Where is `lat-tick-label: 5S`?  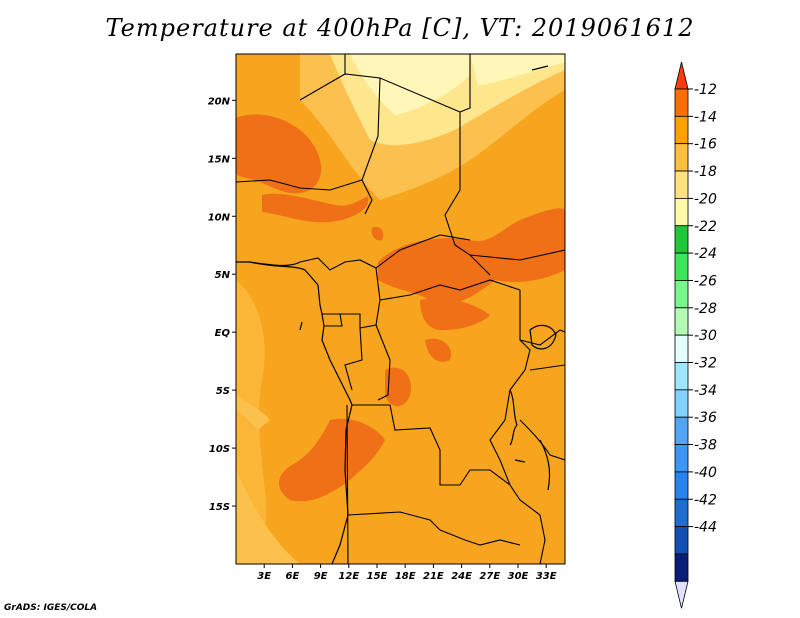
lat-tick-label: 5S is located at coordinates (223, 391).